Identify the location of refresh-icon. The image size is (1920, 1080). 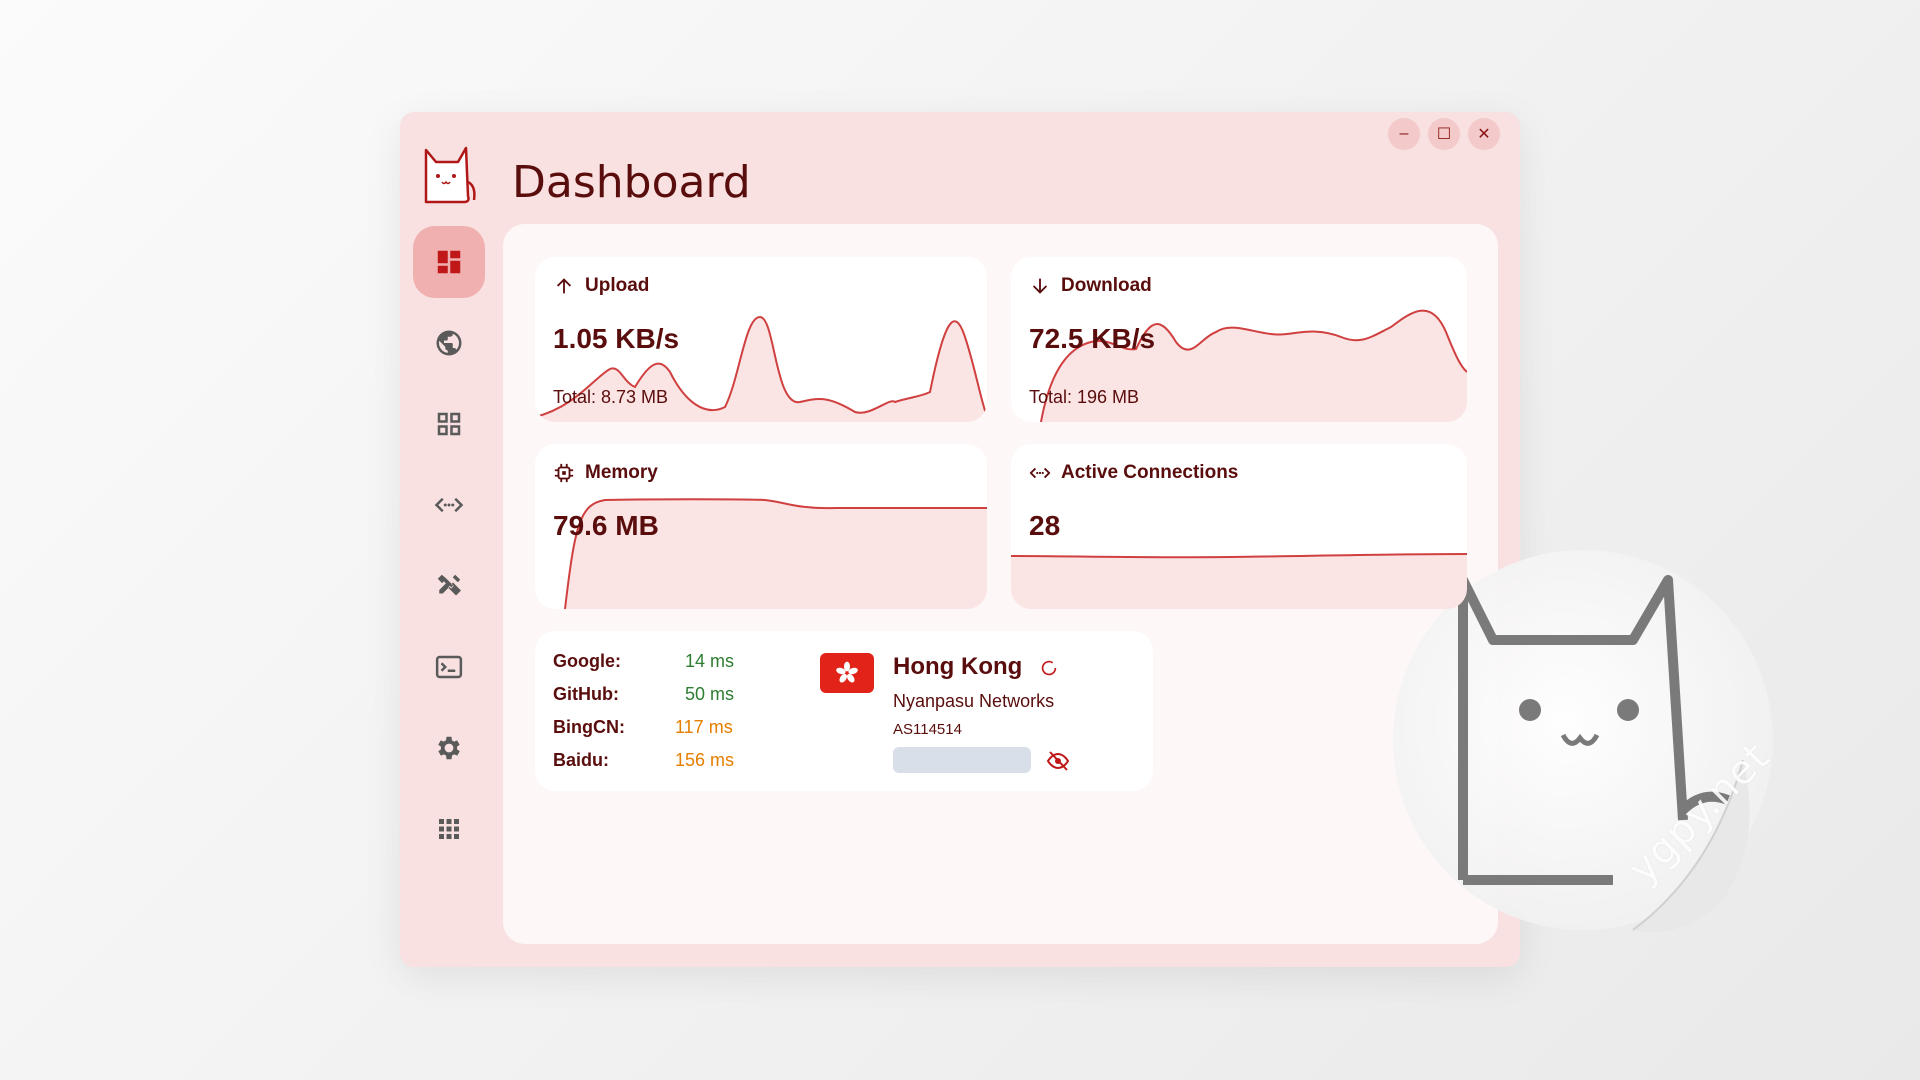
(1049, 668).